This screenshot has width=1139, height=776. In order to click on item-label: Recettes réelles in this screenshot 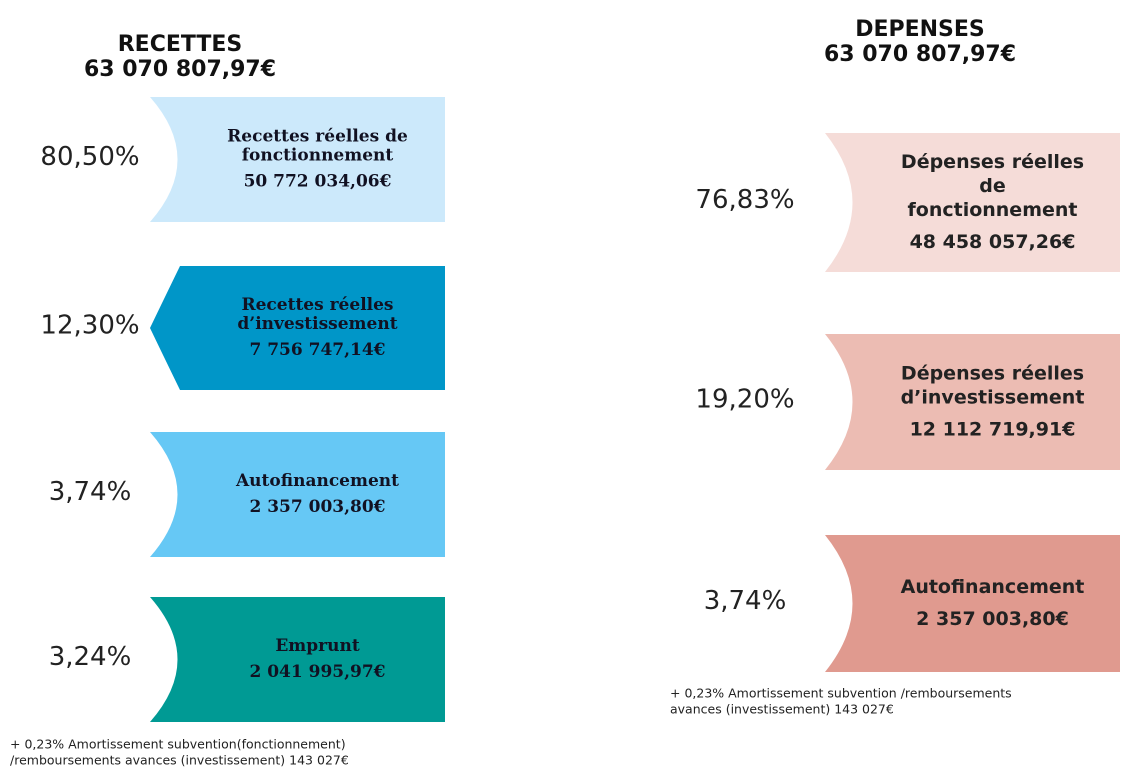, I will do `click(317, 305)`.